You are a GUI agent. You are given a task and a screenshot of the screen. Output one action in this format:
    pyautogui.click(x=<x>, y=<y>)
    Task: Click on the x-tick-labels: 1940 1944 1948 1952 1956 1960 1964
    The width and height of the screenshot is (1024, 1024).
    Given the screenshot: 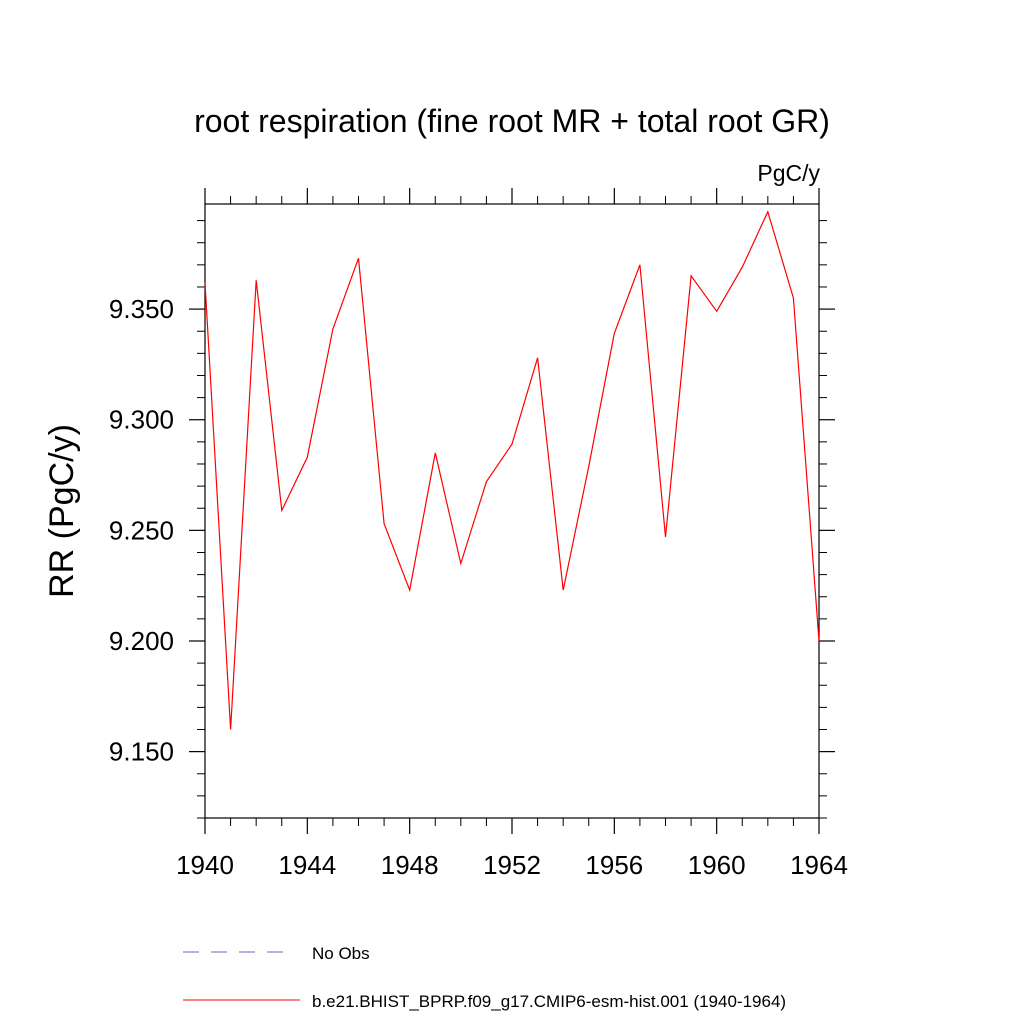 What is the action you would take?
    pyautogui.click(x=512, y=865)
    